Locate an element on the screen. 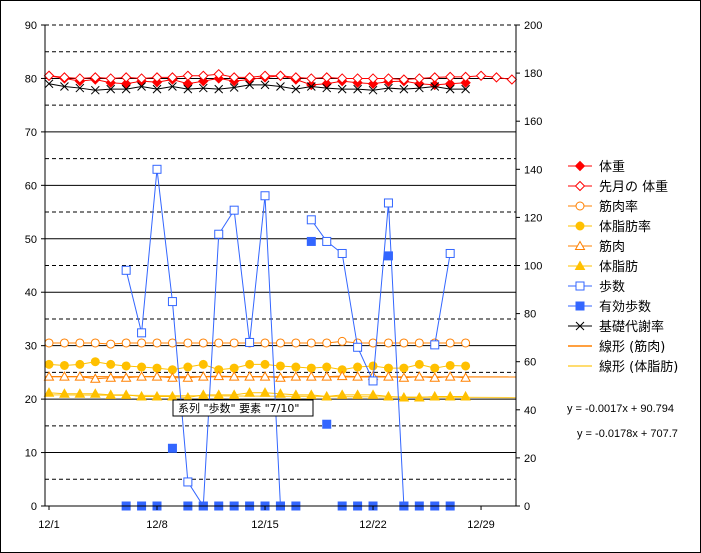 The height and width of the screenshot is (553, 701). y-left-tick-label: 60 is located at coordinates (31, 186).